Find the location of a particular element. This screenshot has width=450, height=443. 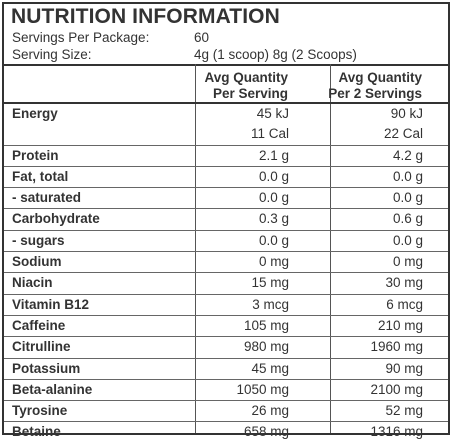

table-row: Protein 2.1 g 4.2 g is located at coordinates (226, 155).